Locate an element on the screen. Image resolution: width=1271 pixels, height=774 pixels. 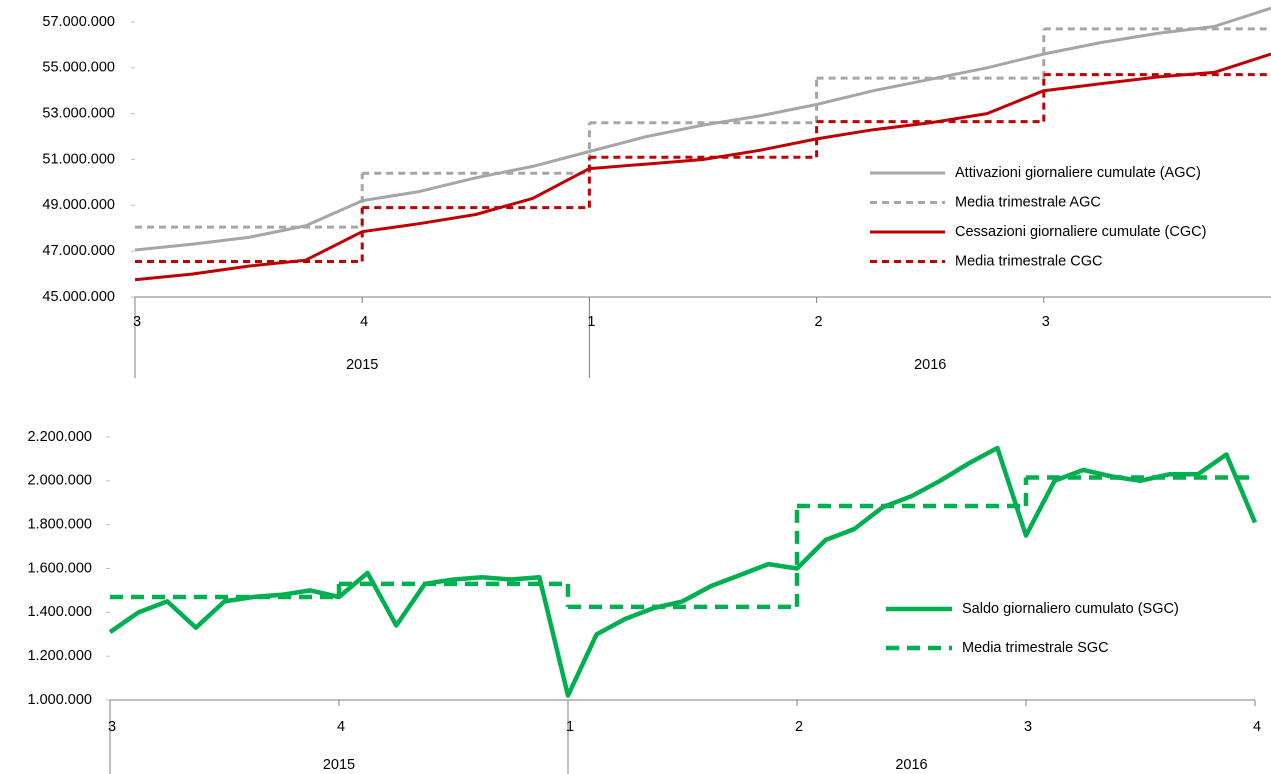
y-tick-label: 47.000.000 is located at coordinates (78, 251).